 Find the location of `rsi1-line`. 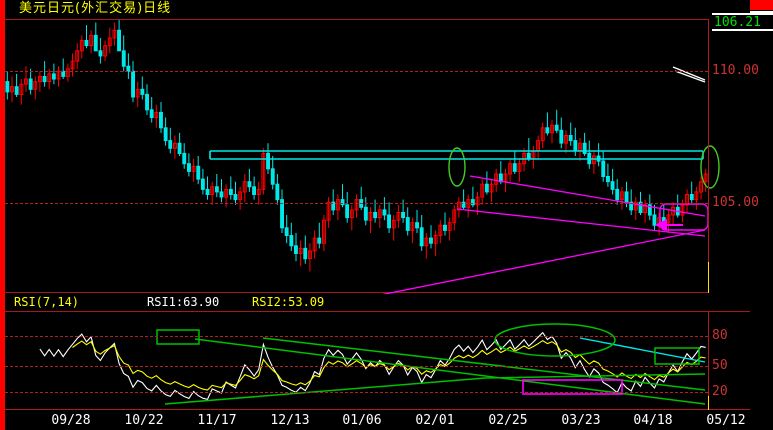

rsi1-line is located at coordinates (372, 366).